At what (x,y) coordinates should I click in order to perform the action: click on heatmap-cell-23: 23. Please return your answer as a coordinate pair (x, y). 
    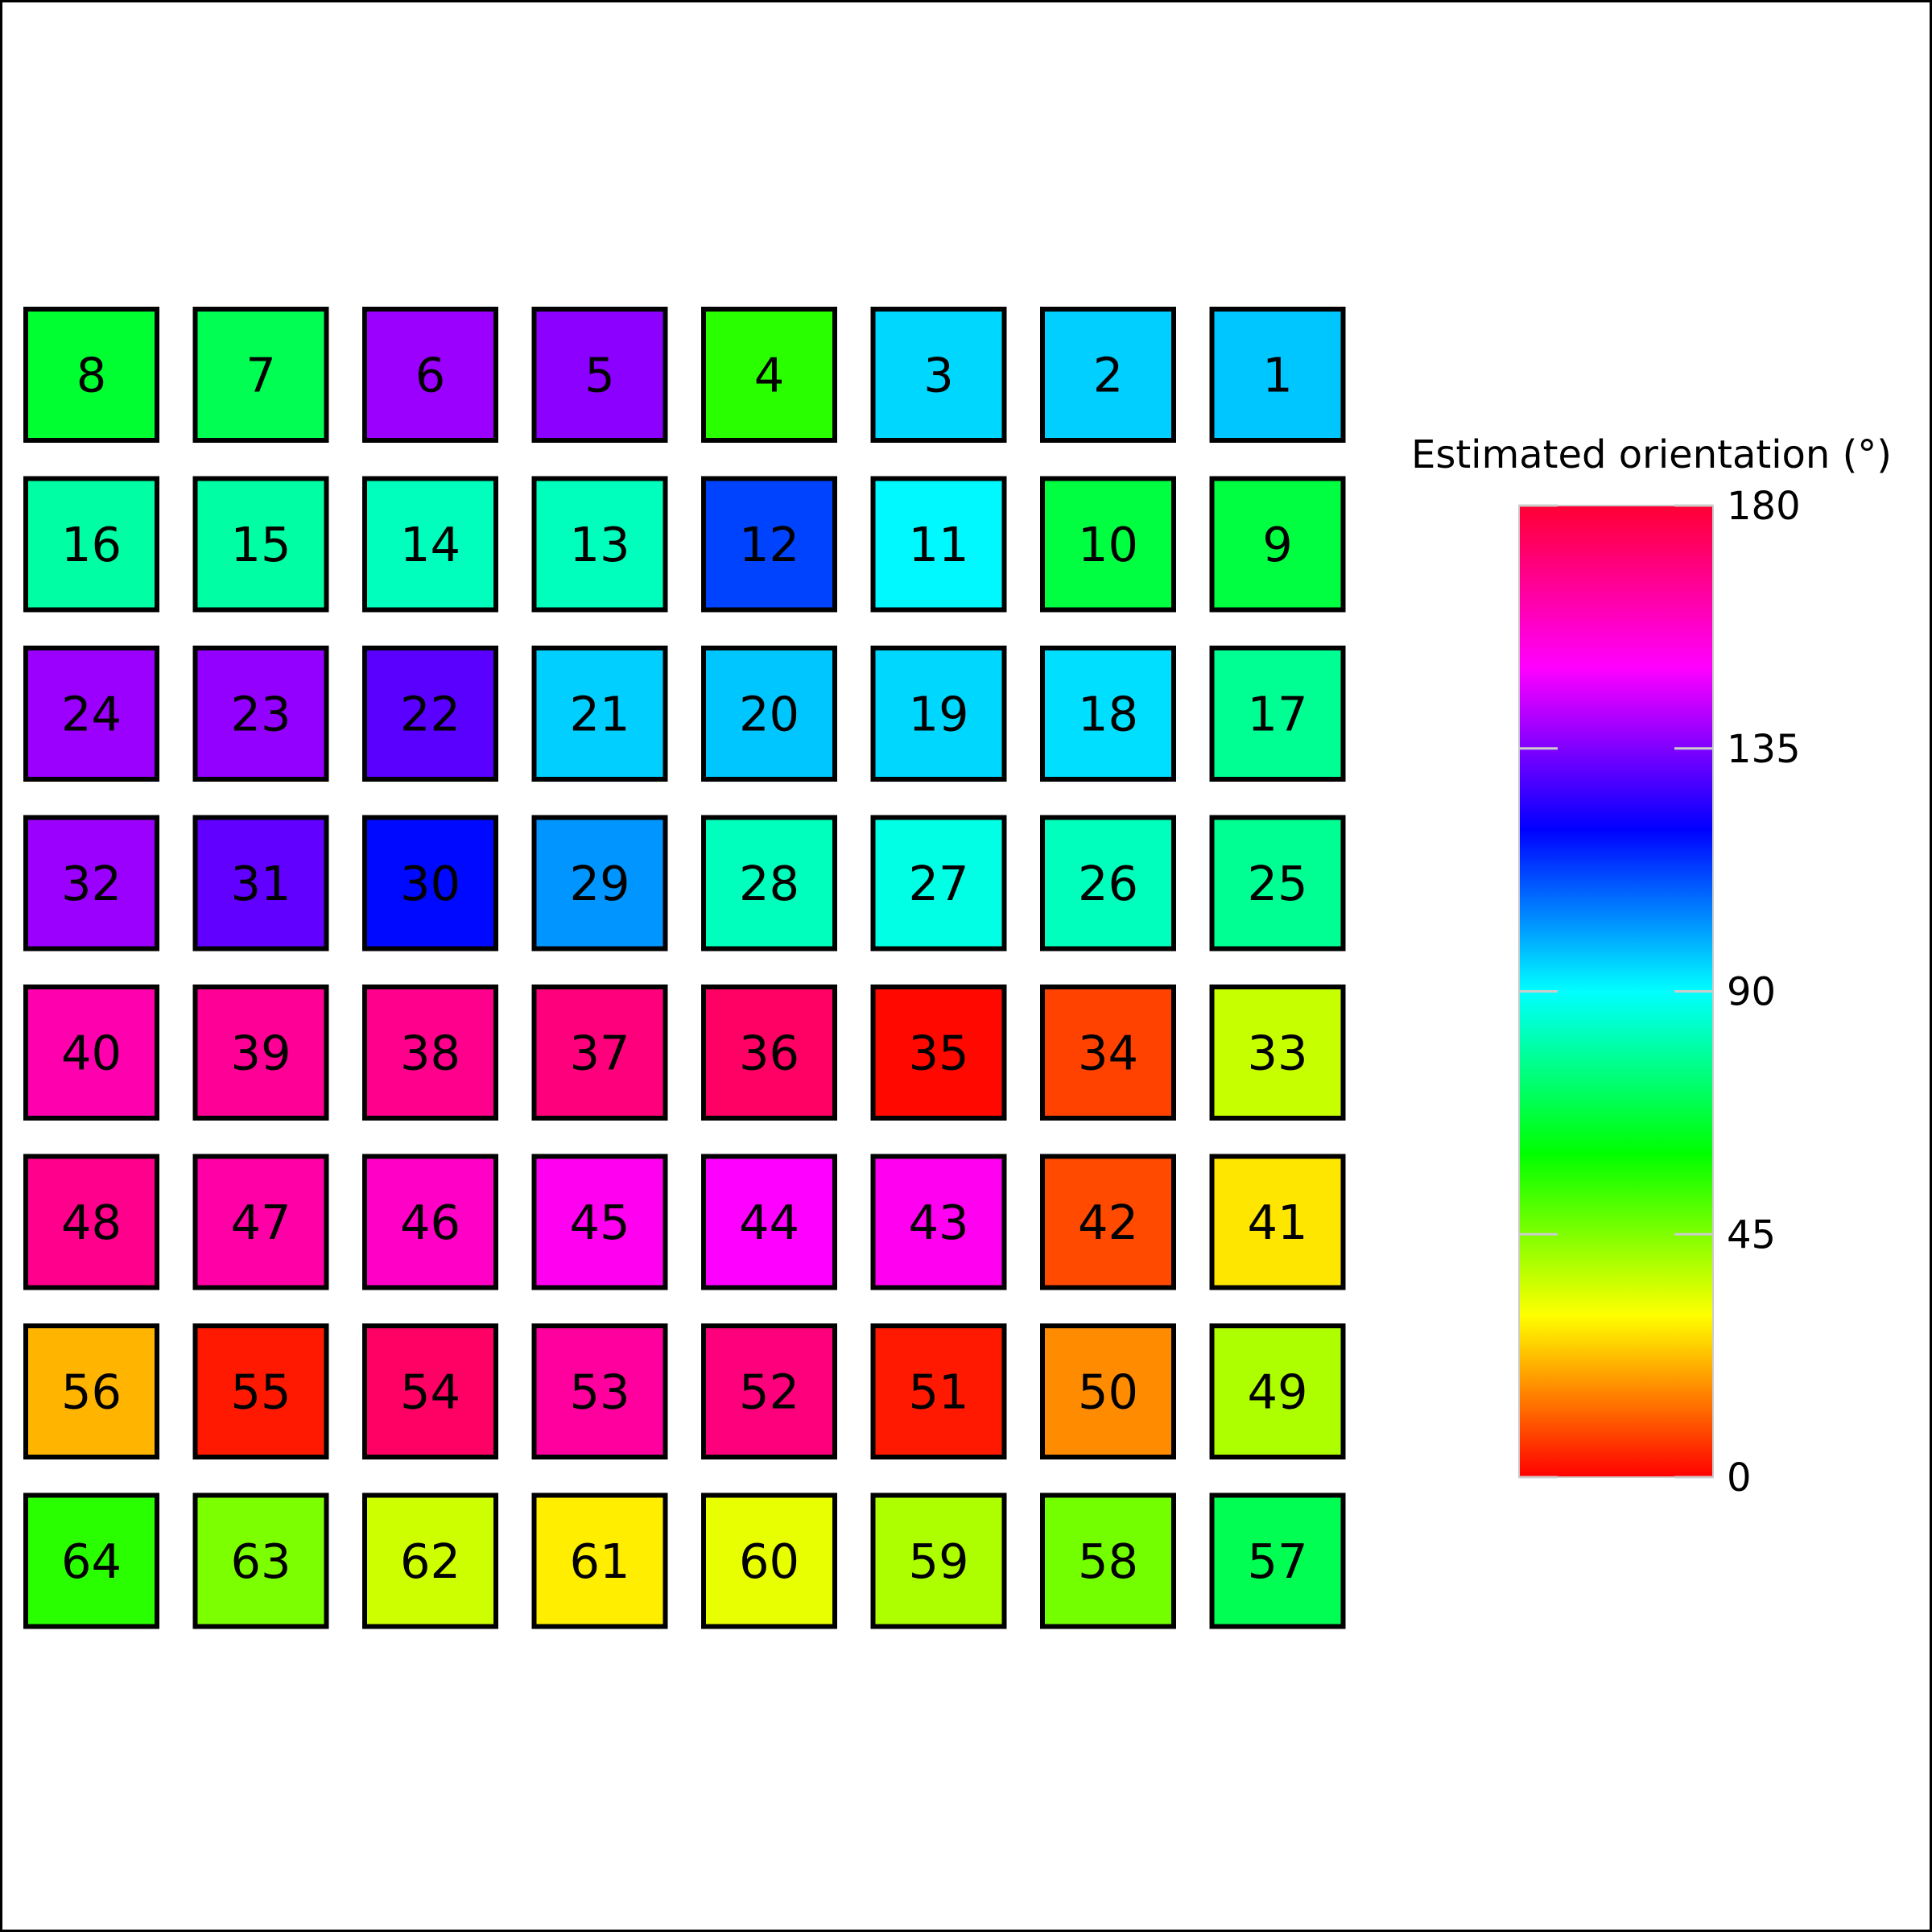
    Looking at the image, I should click on (260, 714).